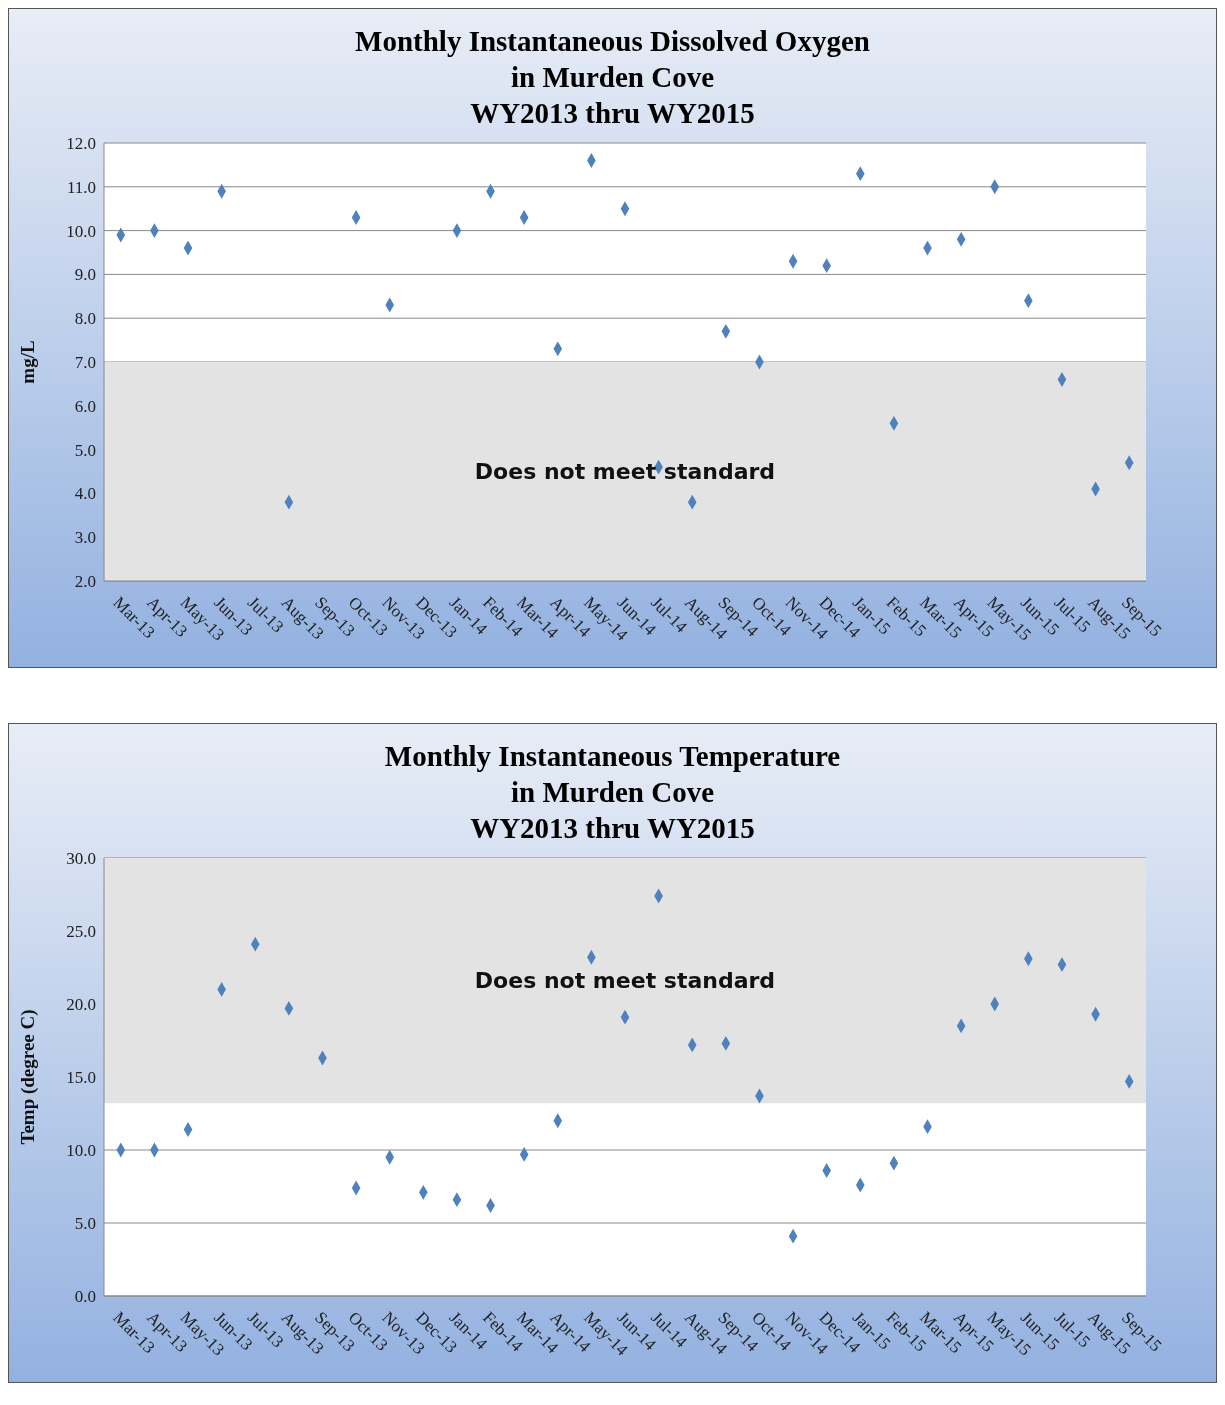  What do you see at coordinates (81, 859) in the screenshot?
I see `y-tick-label: 30.0` at bounding box center [81, 859].